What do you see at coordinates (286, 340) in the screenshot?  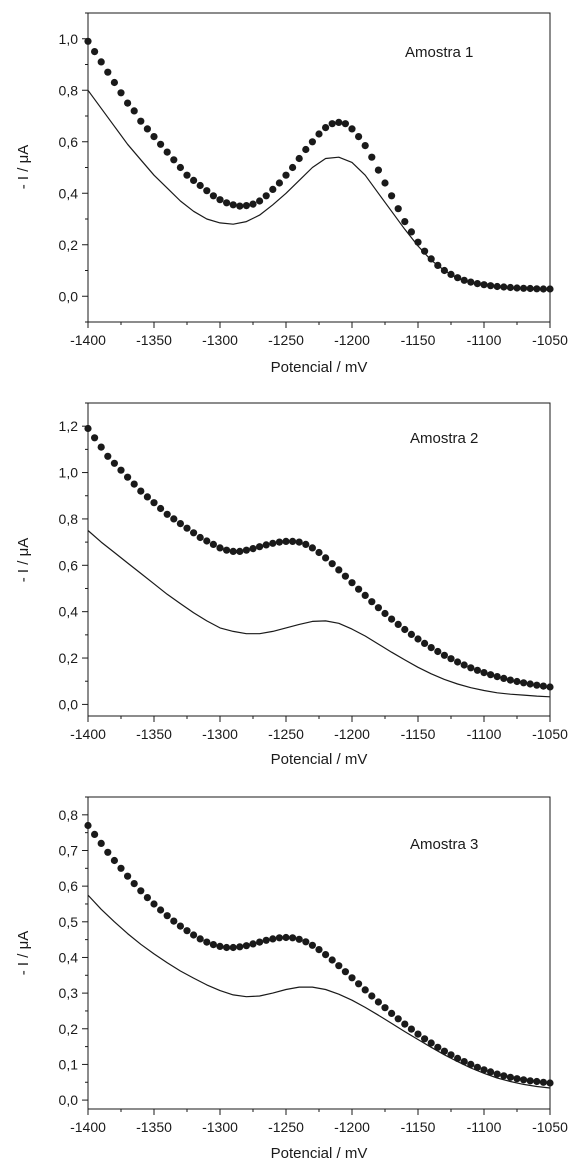 I see `x-tick-label: -1250` at bounding box center [286, 340].